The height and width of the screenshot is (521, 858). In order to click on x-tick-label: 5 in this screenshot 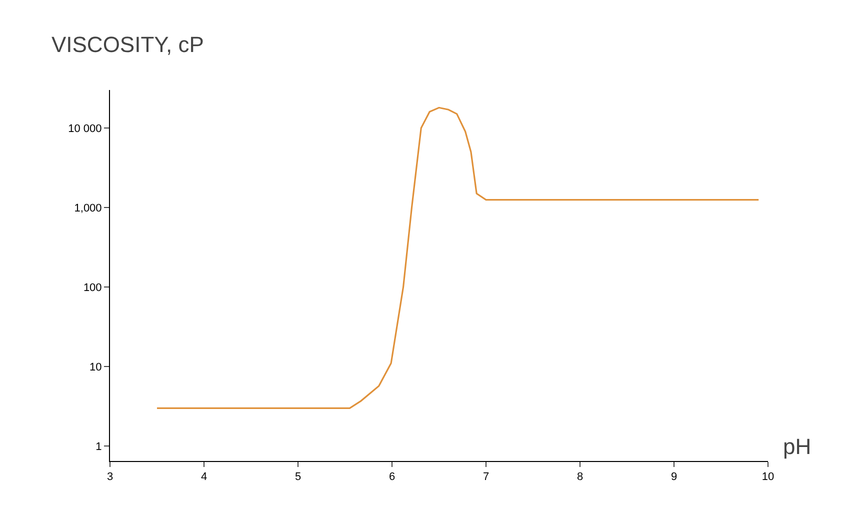, I will do `click(298, 477)`.